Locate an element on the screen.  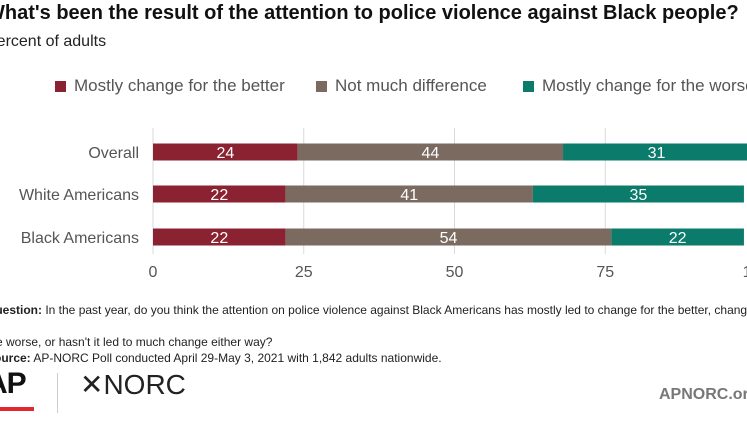
ap-logo: AP is located at coordinates (13, 383).